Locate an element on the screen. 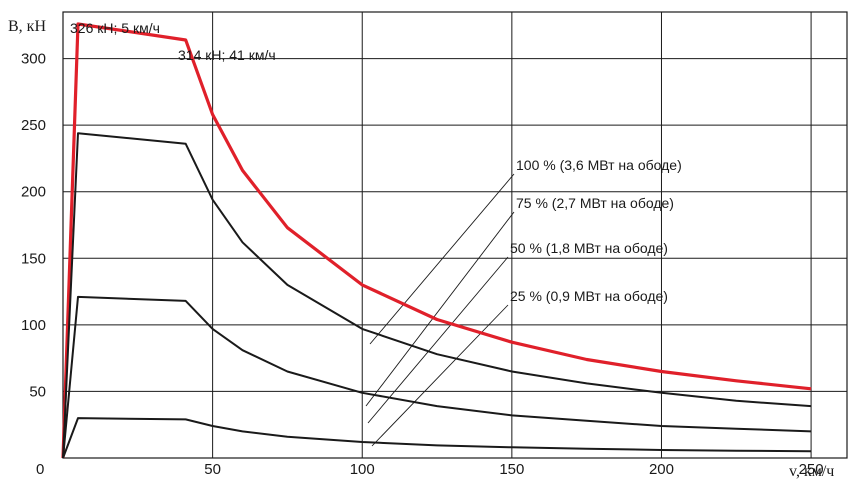 This screenshot has width=850, height=482. x-tick-label: 100 is located at coordinates (362, 469).